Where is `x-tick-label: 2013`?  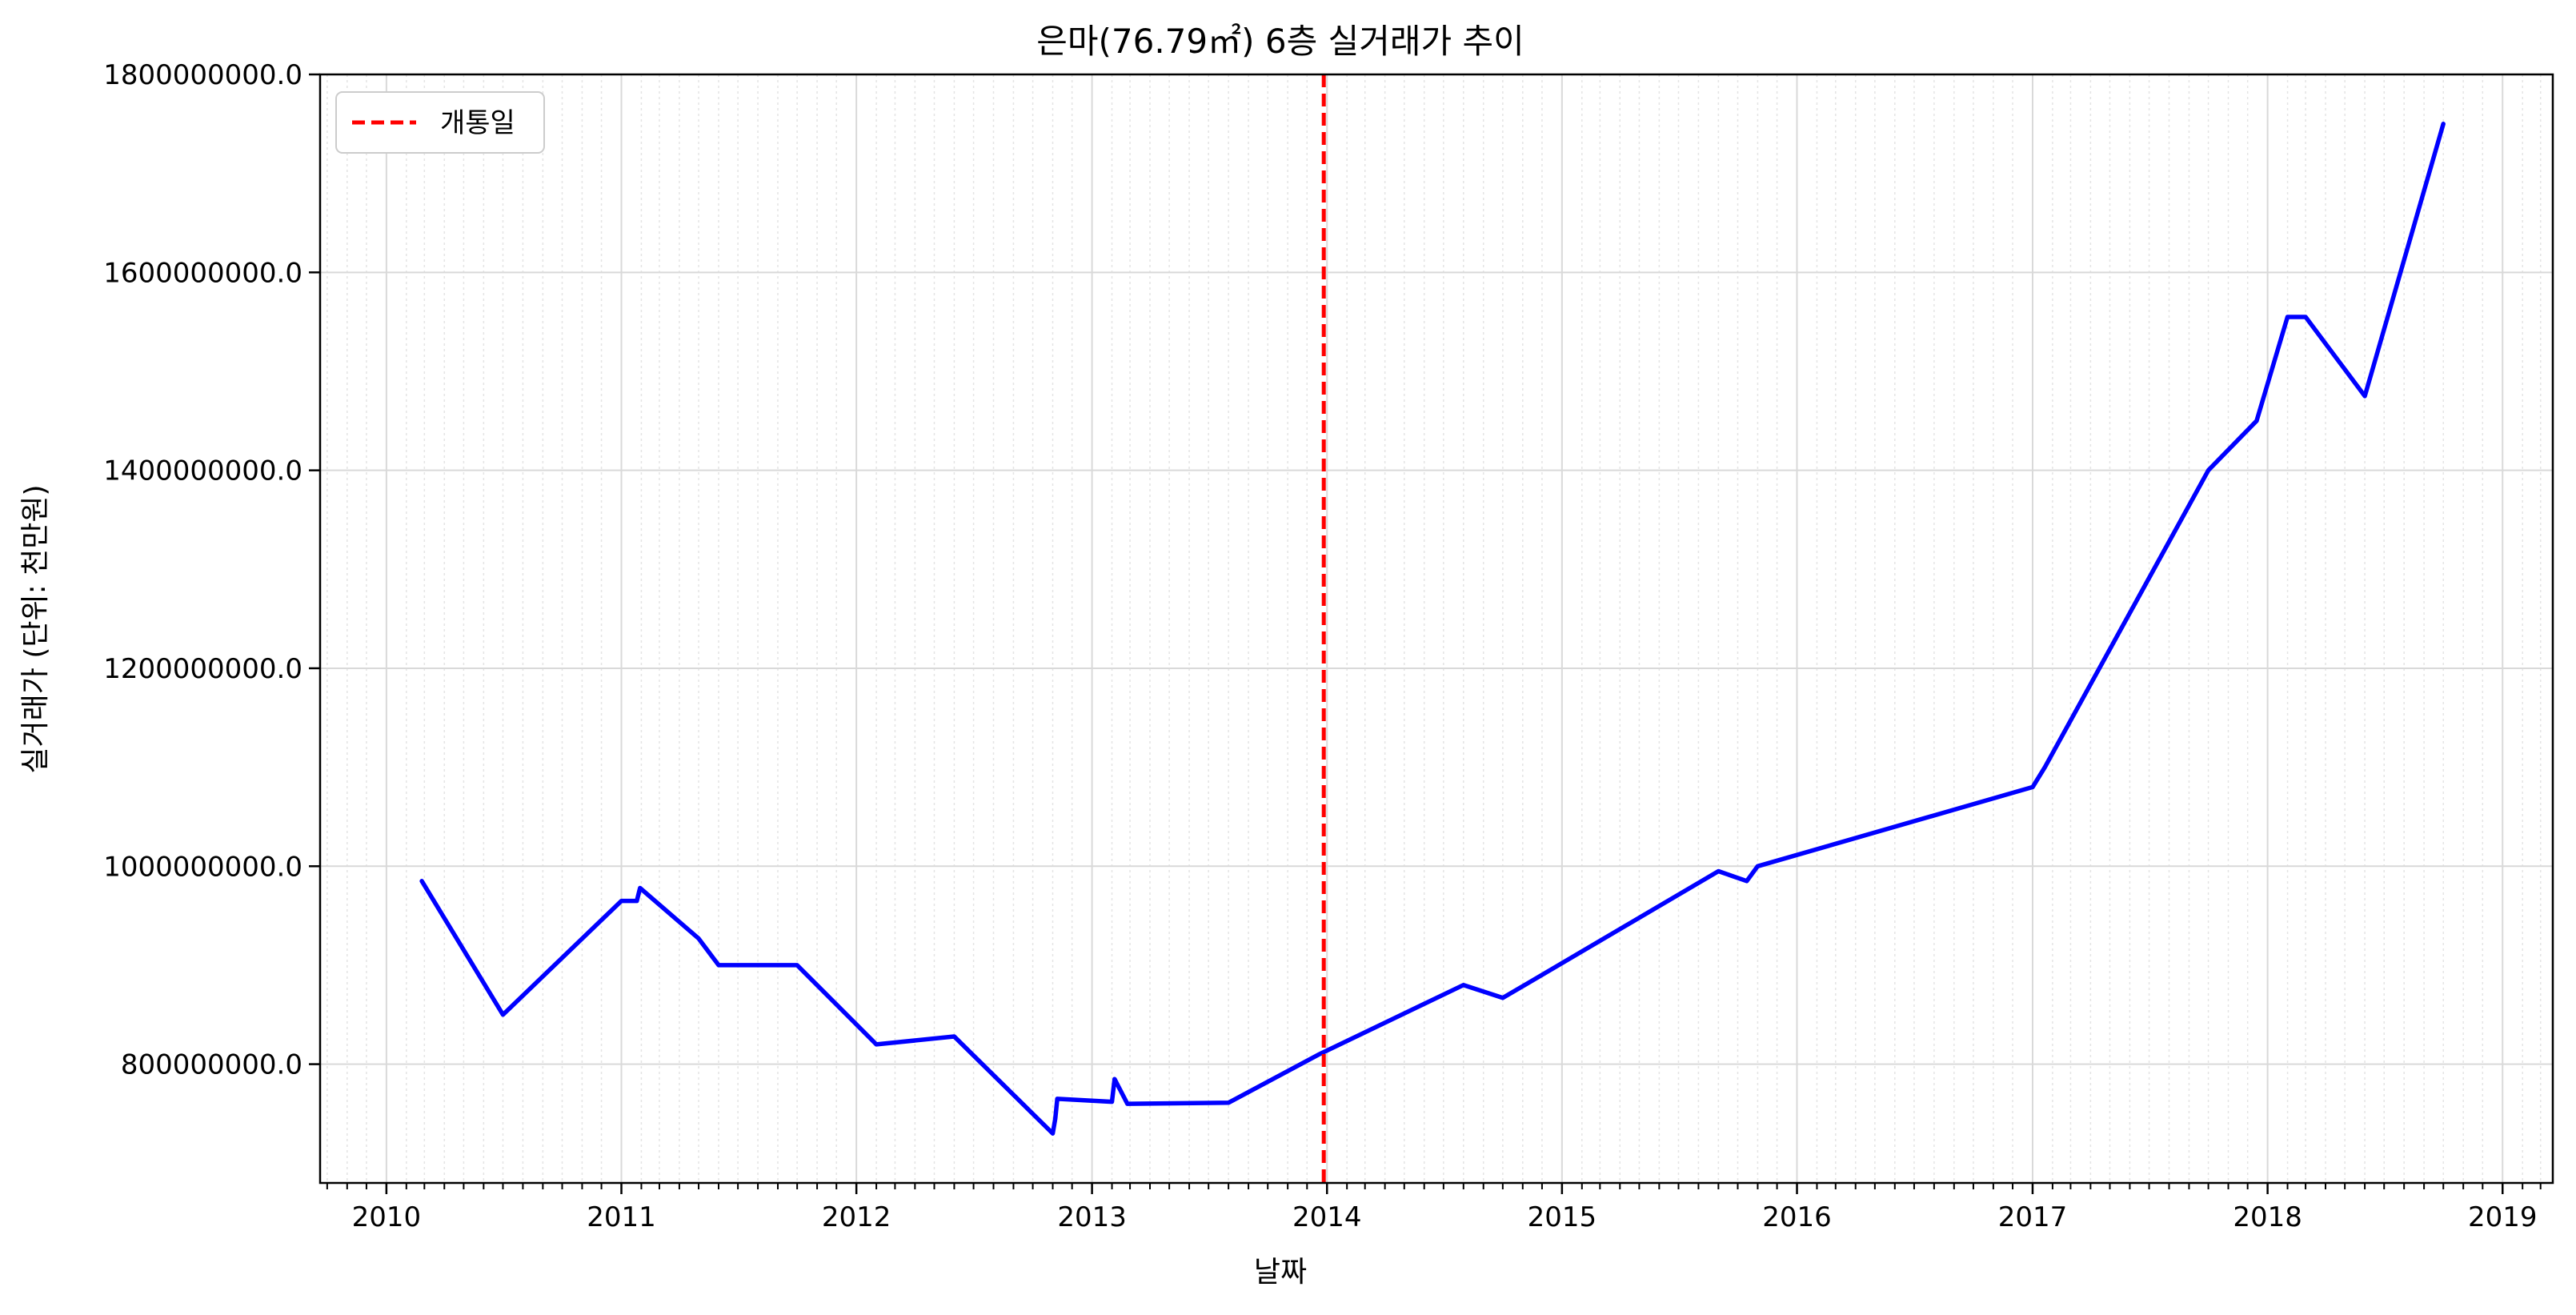 x-tick-label: 2013 is located at coordinates (1092, 1217).